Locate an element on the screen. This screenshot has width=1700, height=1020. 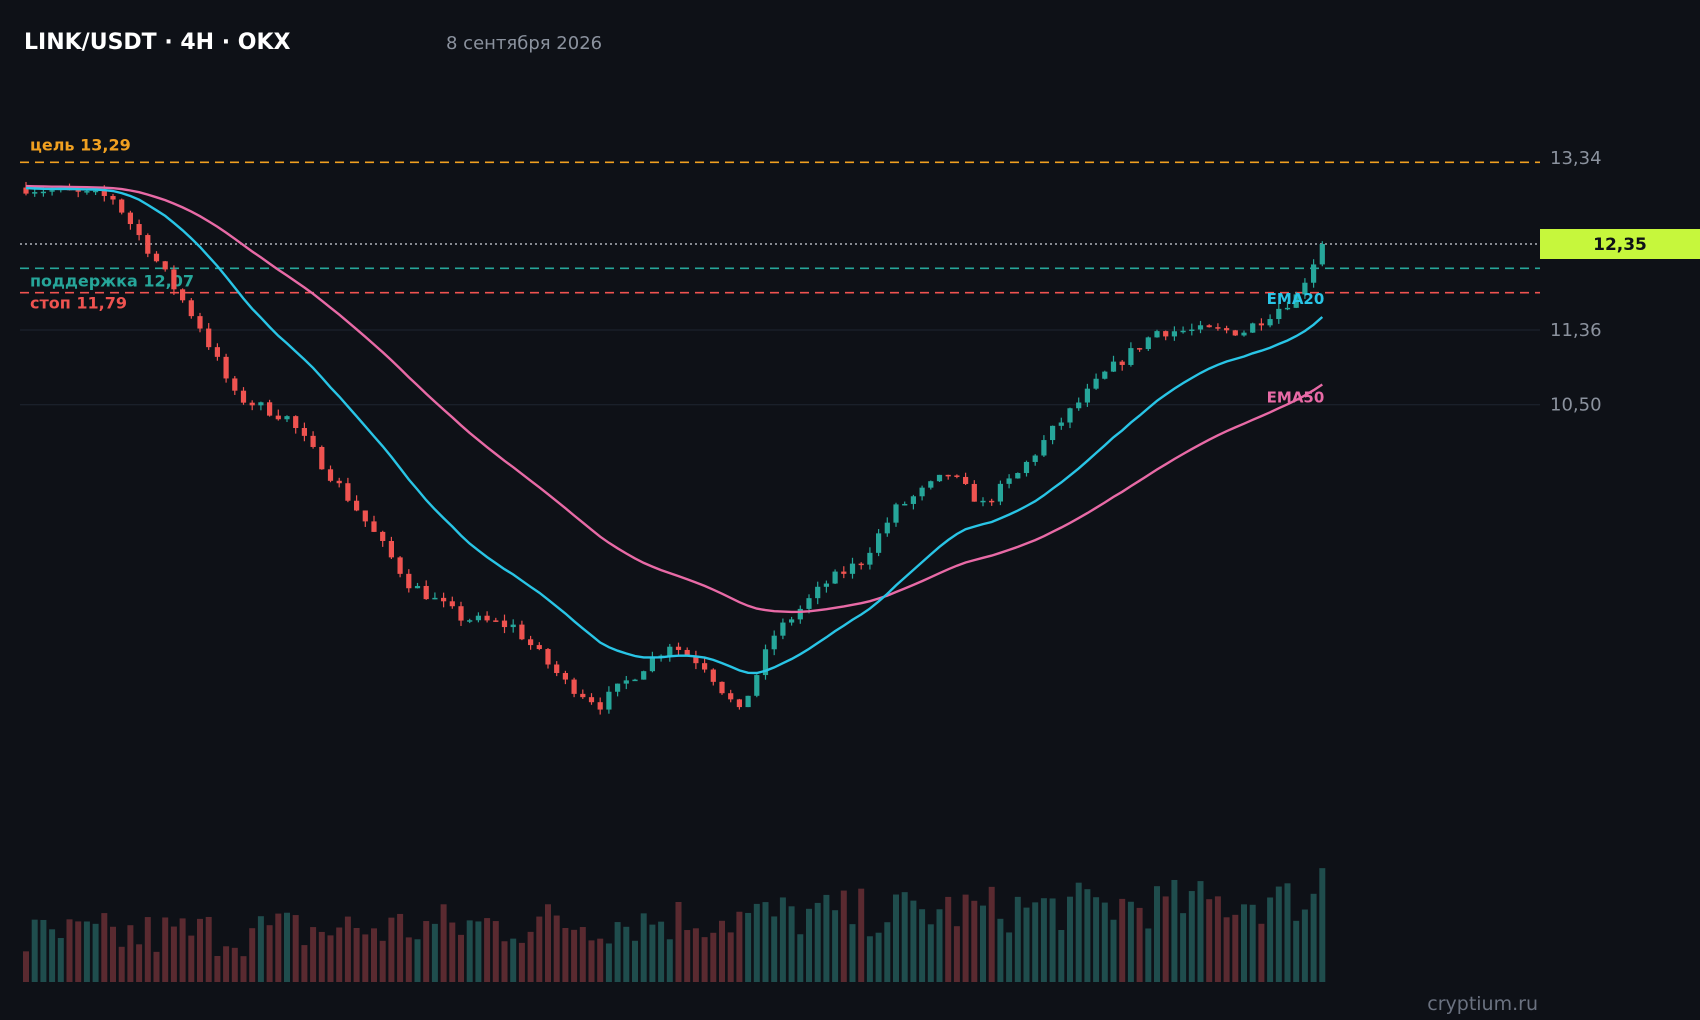
ema50-label: EMA50 is located at coordinates (1296, 398).